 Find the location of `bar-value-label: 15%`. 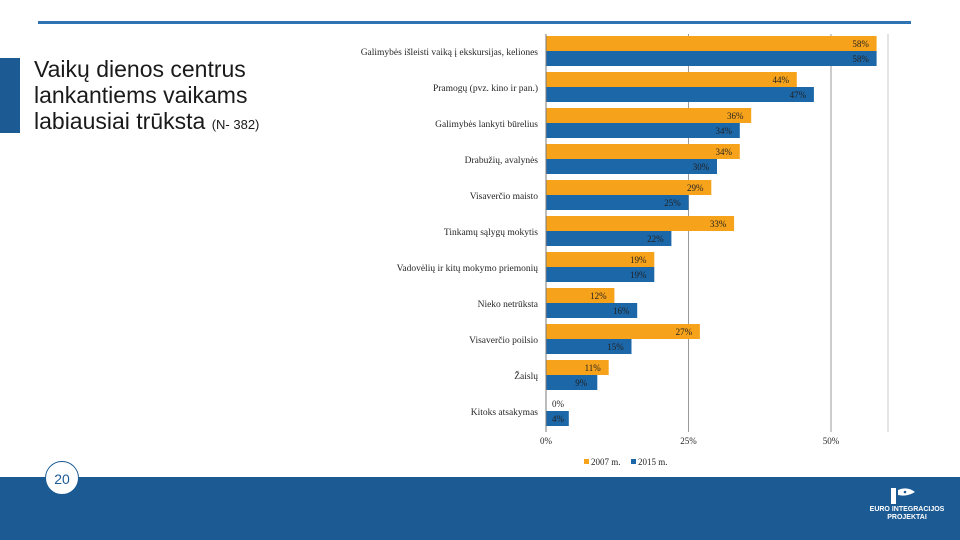

bar-value-label: 15% is located at coordinates (615, 347).